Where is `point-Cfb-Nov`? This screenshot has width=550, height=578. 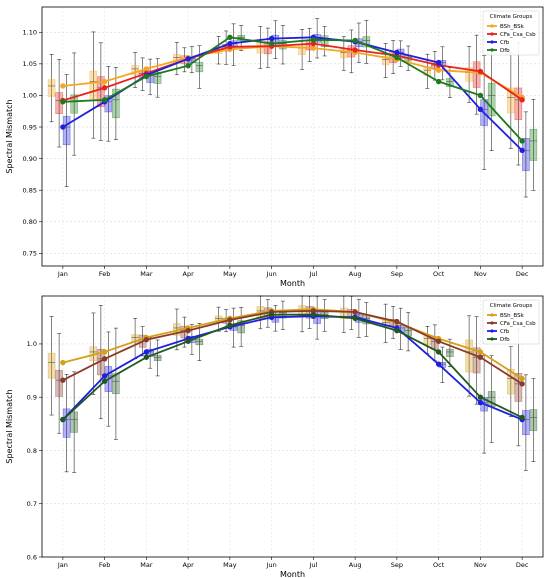 point-Cfb-Nov is located at coordinates (480, 402).